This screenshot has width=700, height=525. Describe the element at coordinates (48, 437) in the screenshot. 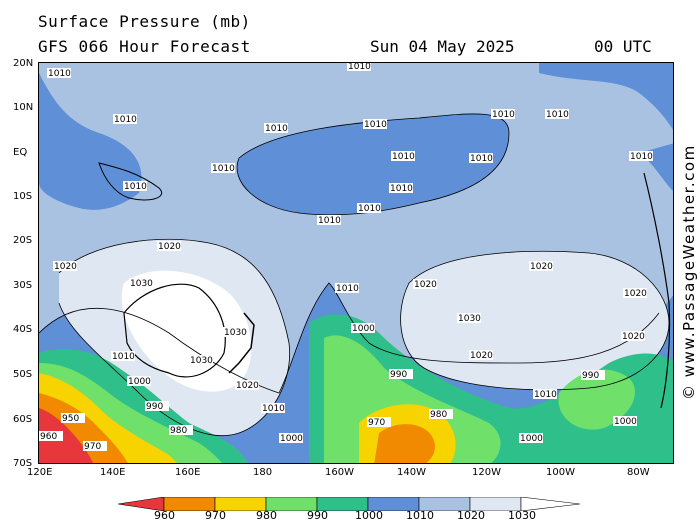

I see `isobar-label: 960` at that location.